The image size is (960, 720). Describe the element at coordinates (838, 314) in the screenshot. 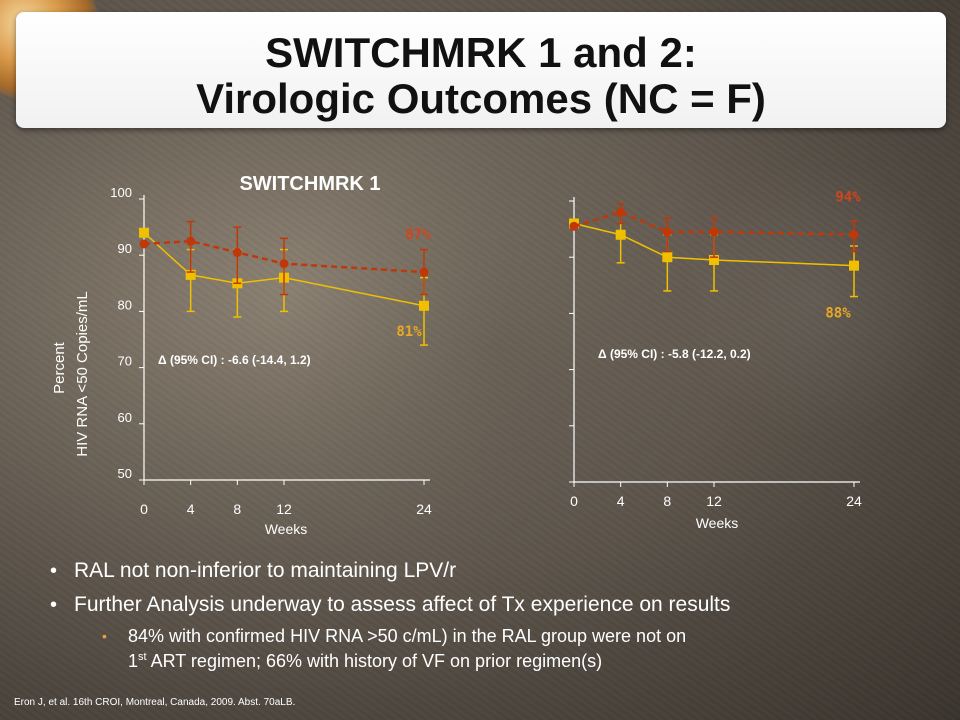

I see `chart2-series-ral-end-label: 88%` at that location.